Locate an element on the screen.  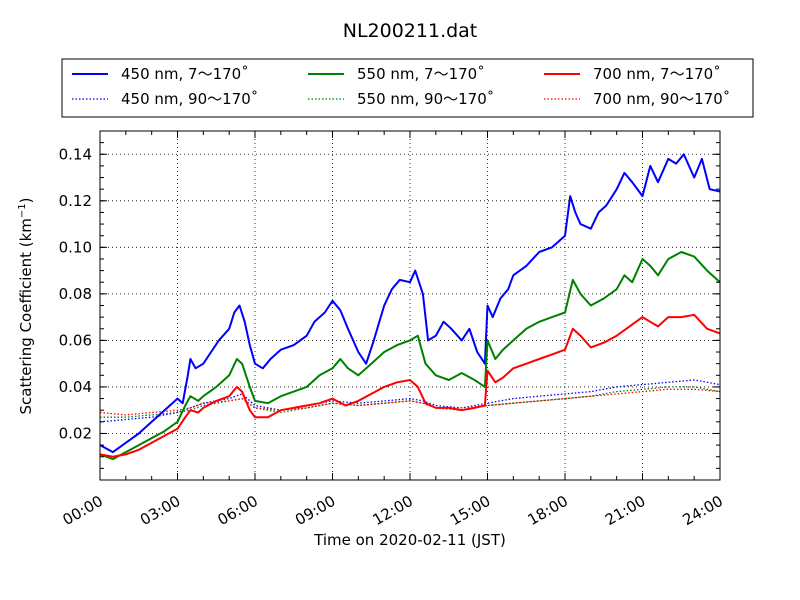
legend-label-3: 550 nm, 90～170˚ is located at coordinates (425, 99).